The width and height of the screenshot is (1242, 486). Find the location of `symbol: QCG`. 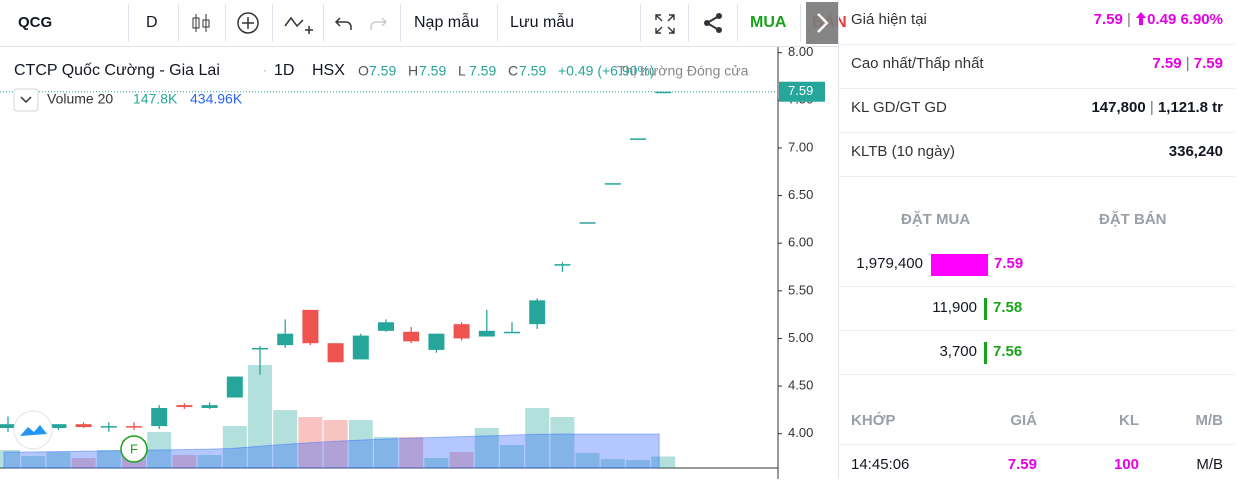

symbol: QCG is located at coordinates (35, 22).